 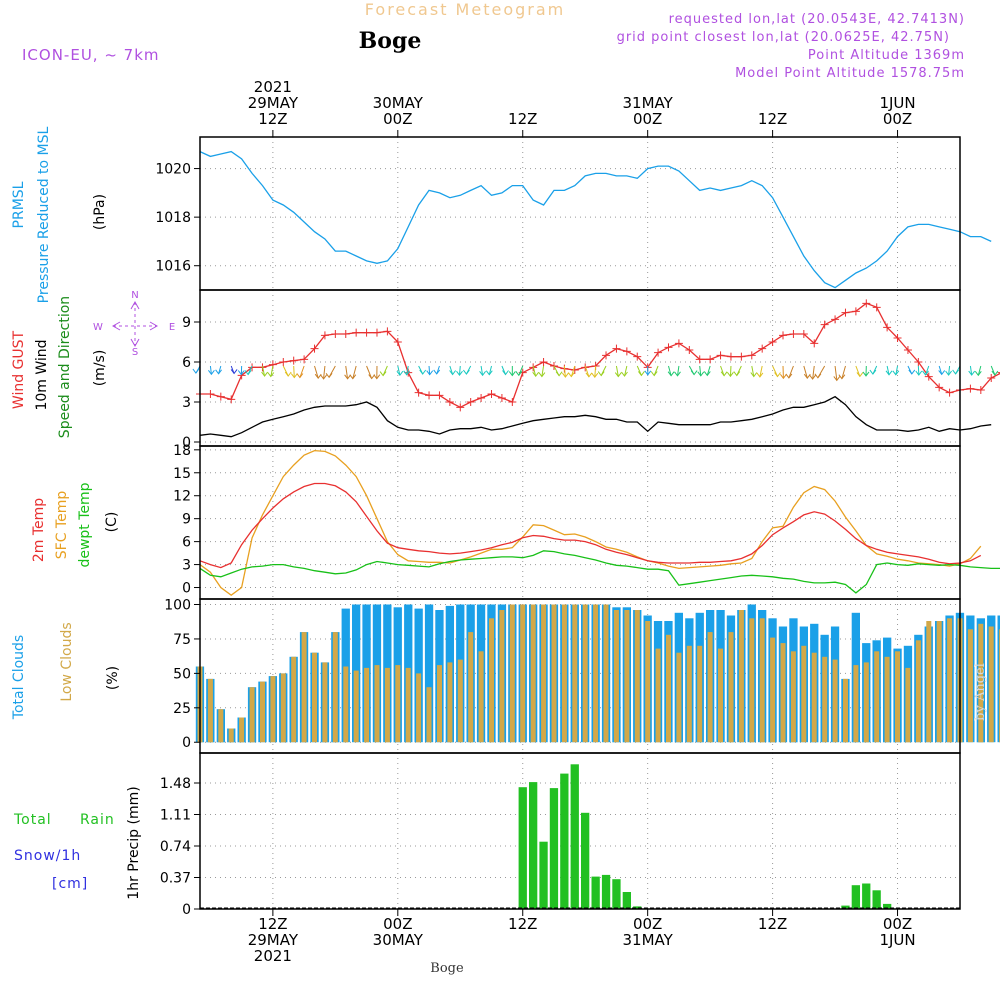 I want to click on cloud-unit-label: (%), so click(x=113, y=678).